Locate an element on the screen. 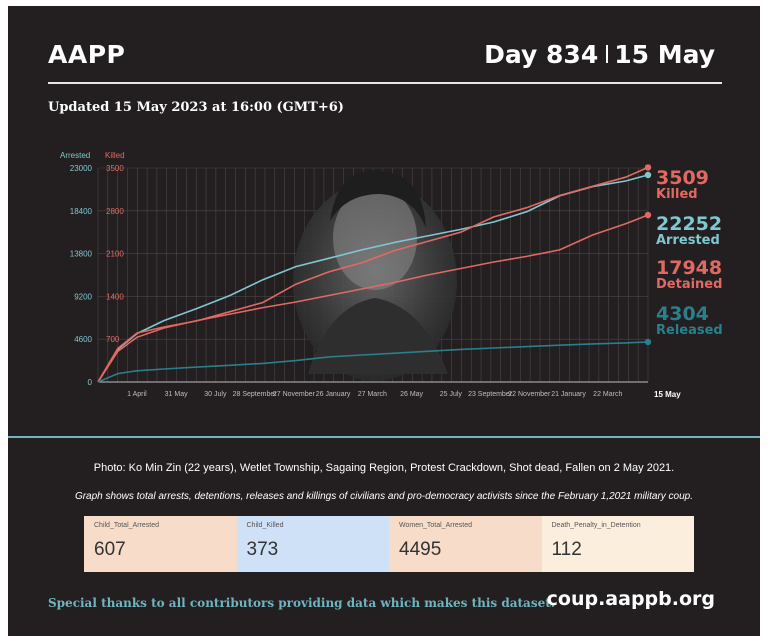 The width and height of the screenshot is (768, 643). left-tick-label: 18400 is located at coordinates (81, 211).